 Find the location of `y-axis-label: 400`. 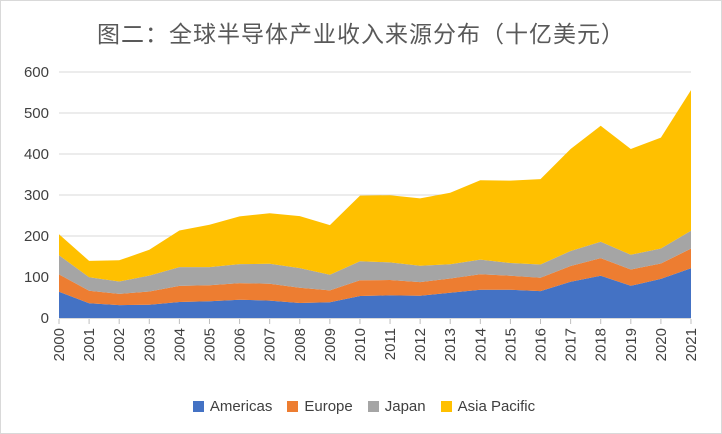

y-axis-label: 400 is located at coordinates (36, 154).